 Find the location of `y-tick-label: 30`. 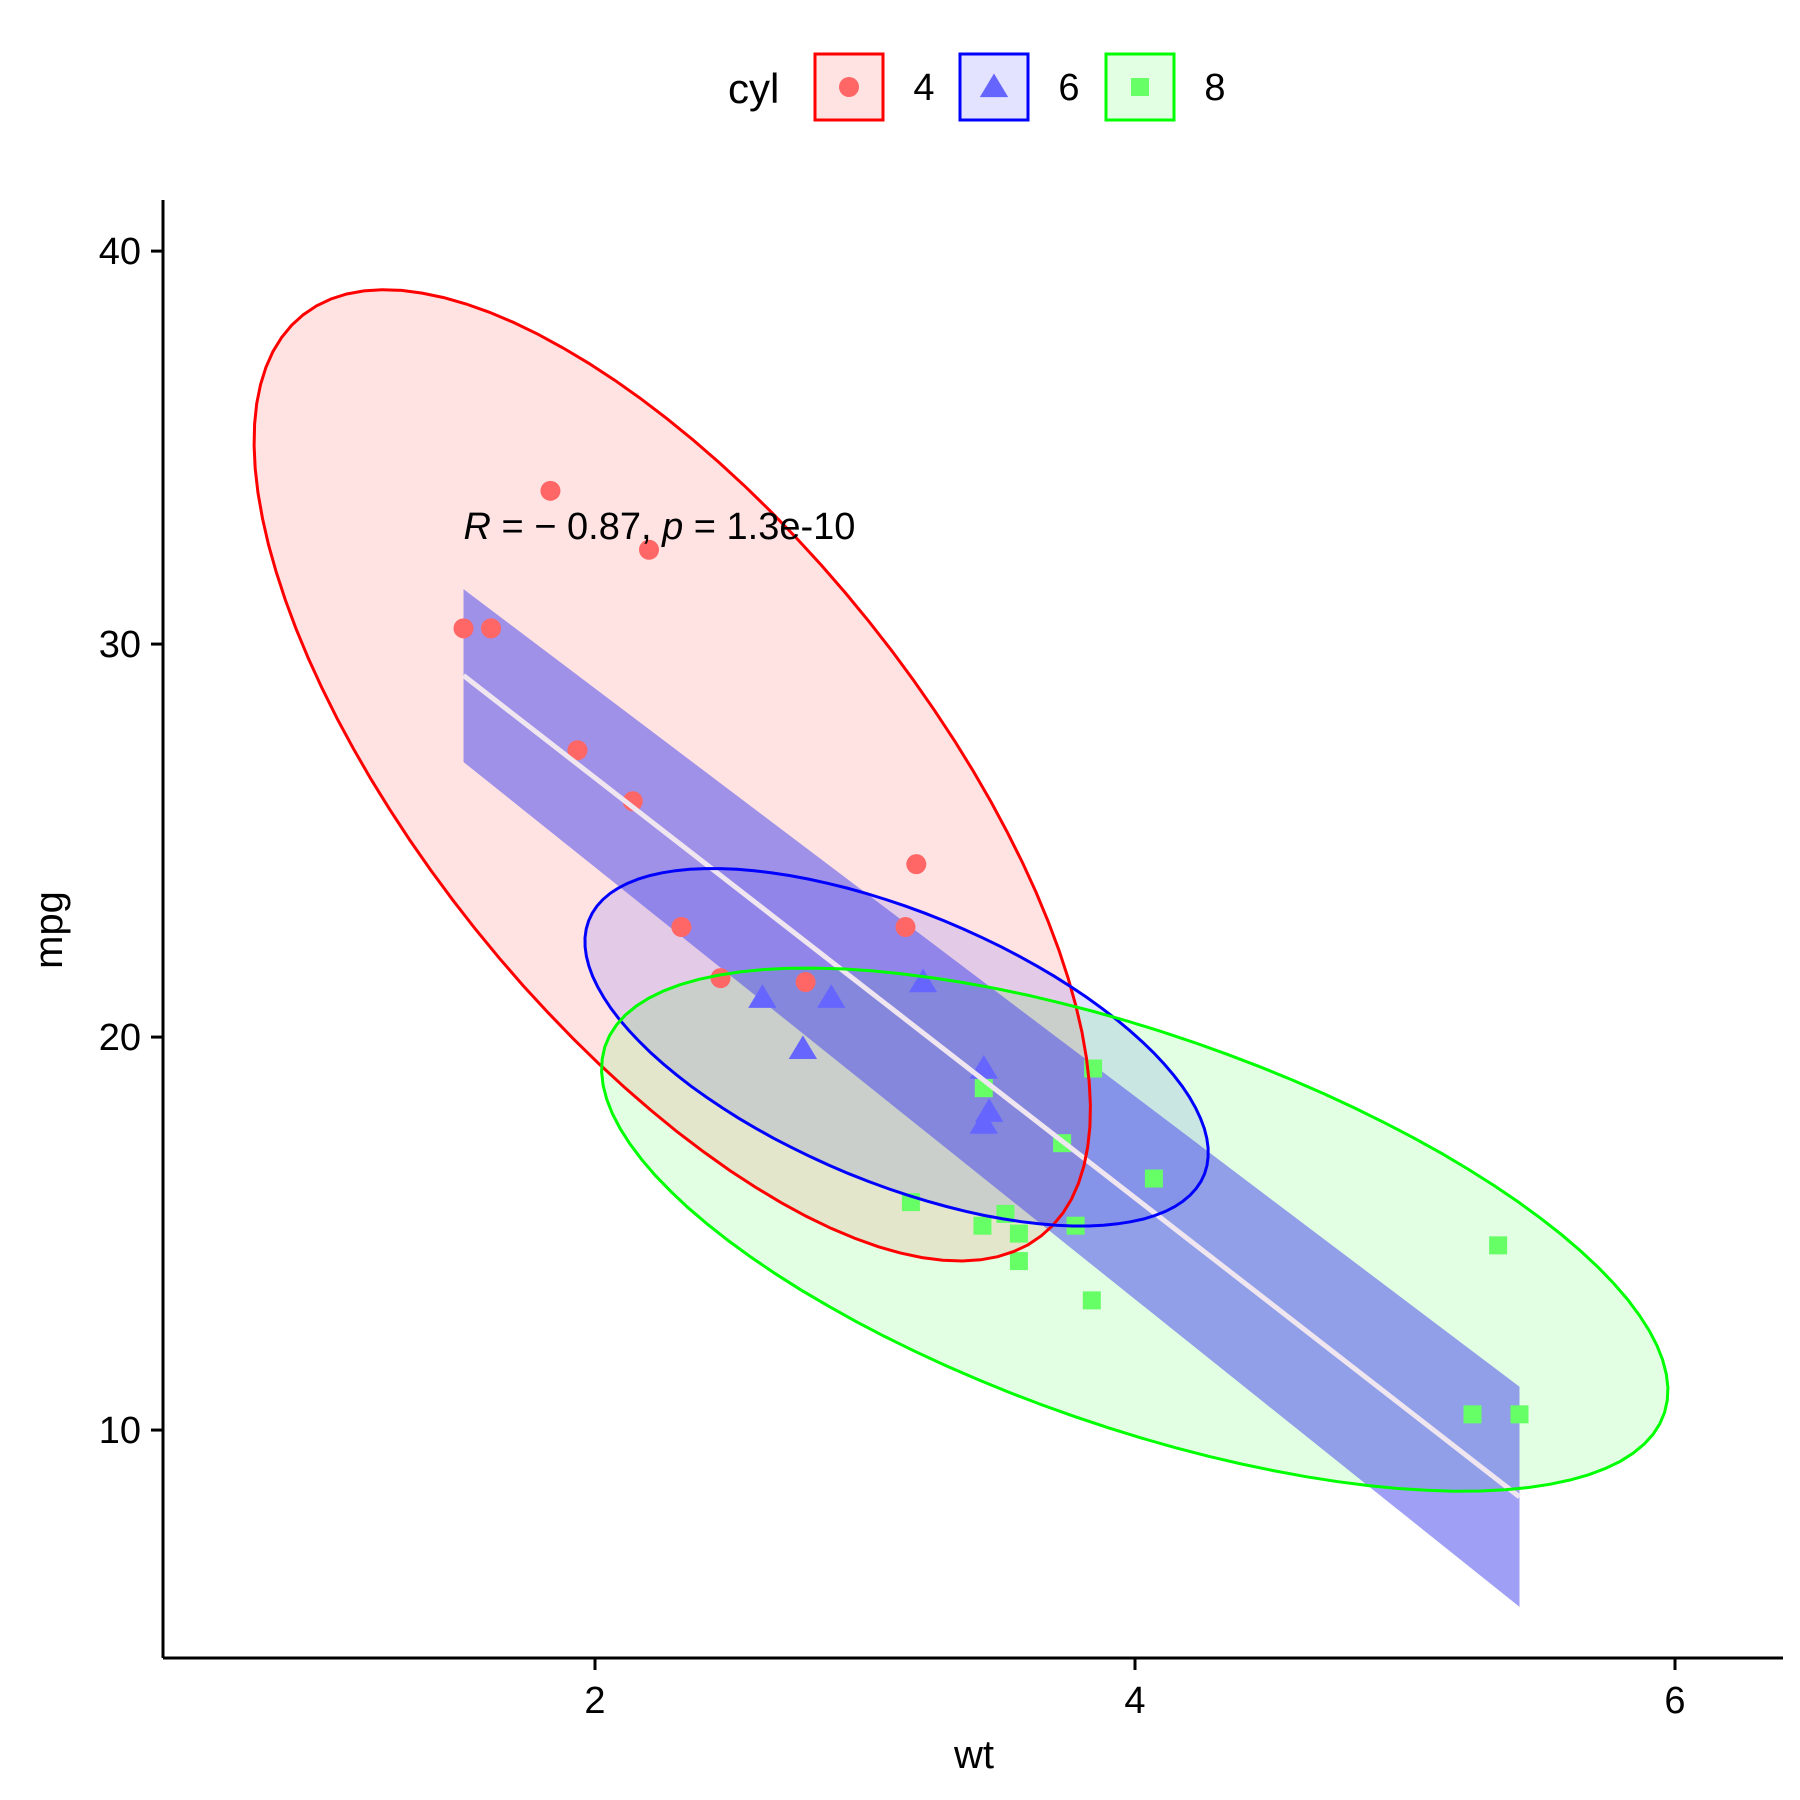

y-tick-label: 30 is located at coordinates (120, 645).